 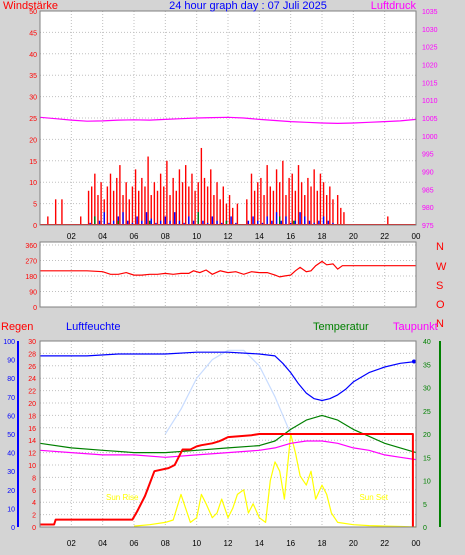 What do you see at coordinates (430, 48) in the screenshot?
I see `y-tick-label: 1025` at bounding box center [430, 48].